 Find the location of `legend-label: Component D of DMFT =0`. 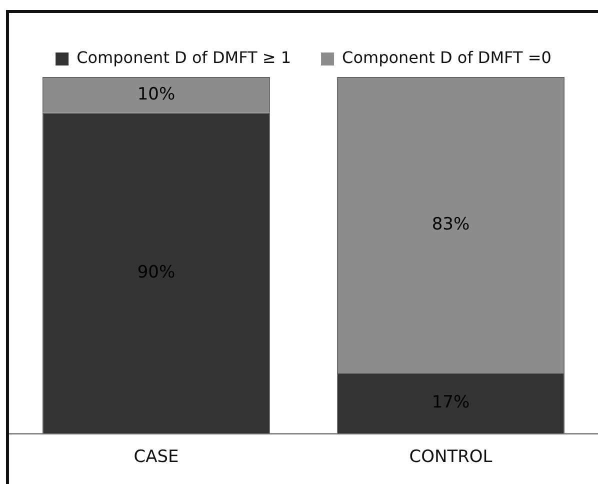

legend-label: Component D of DMFT =0 is located at coordinates (447, 58).